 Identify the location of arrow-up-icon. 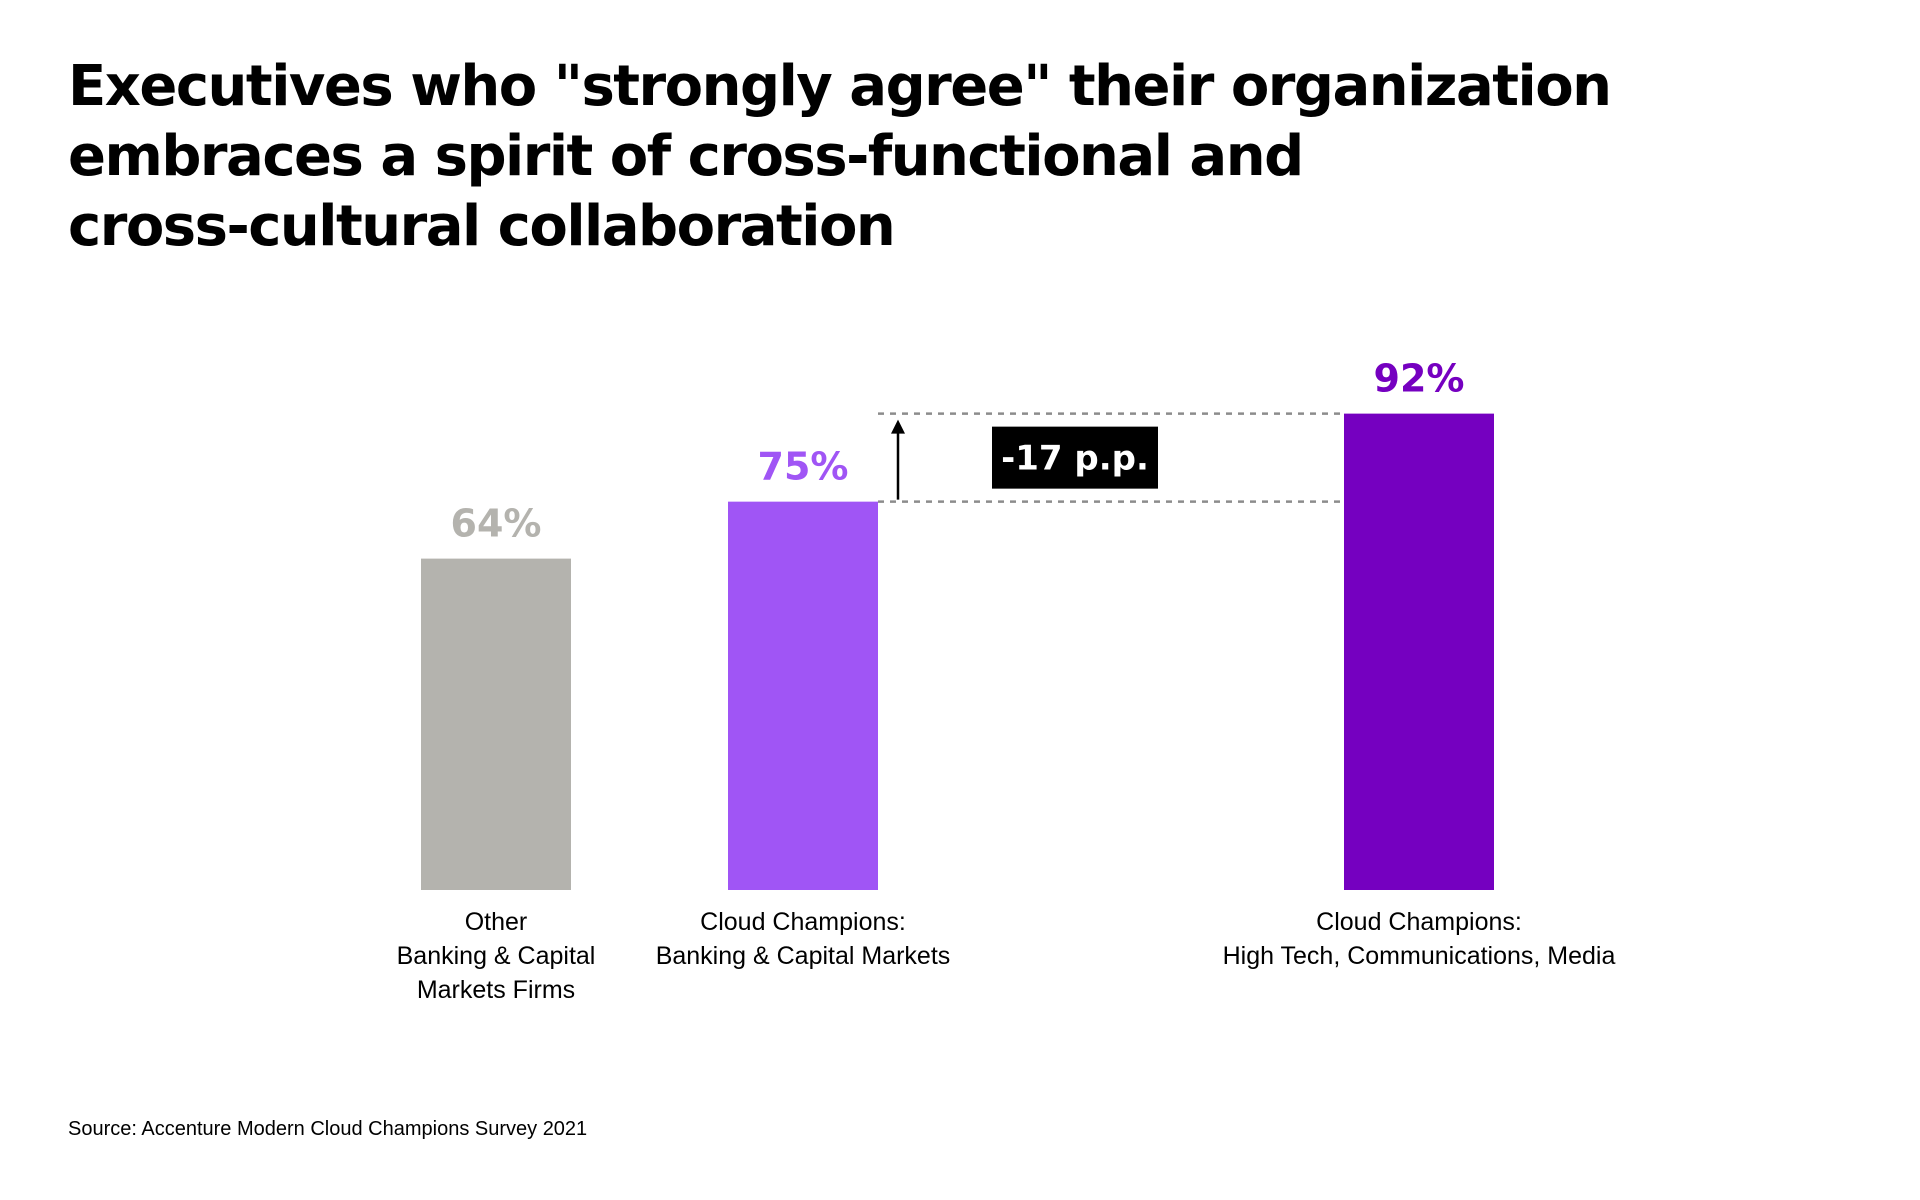
(898, 426).